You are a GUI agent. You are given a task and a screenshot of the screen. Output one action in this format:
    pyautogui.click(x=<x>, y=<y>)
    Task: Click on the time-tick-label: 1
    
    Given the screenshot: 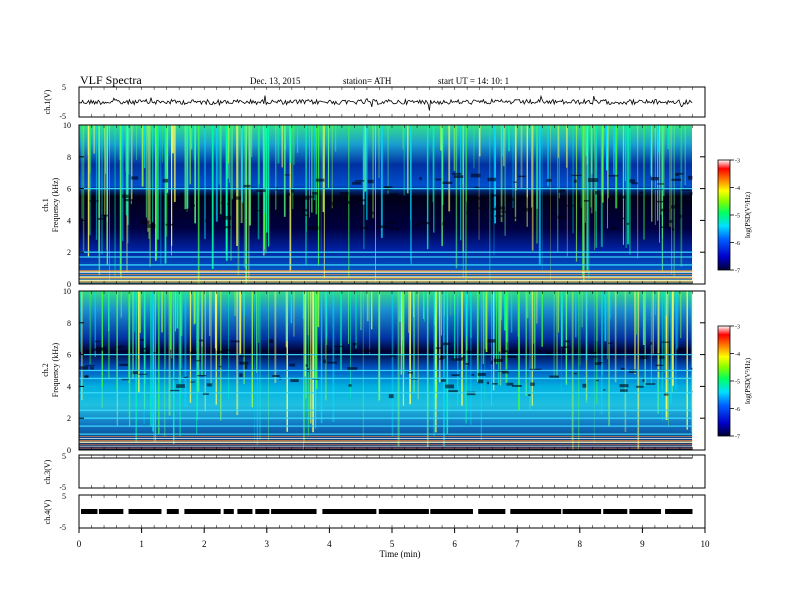 What is the action you would take?
    pyautogui.click(x=141, y=544)
    